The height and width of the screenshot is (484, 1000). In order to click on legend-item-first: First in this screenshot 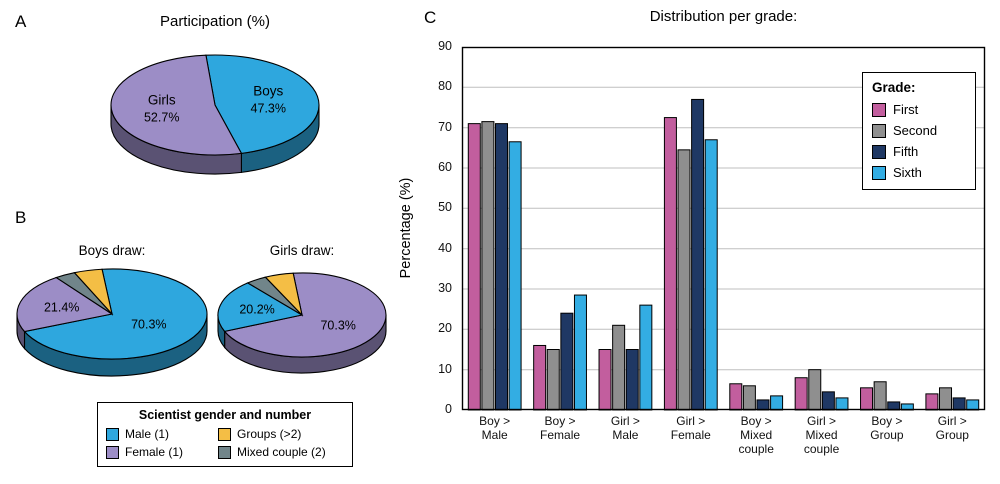, I will do `click(919, 109)`.